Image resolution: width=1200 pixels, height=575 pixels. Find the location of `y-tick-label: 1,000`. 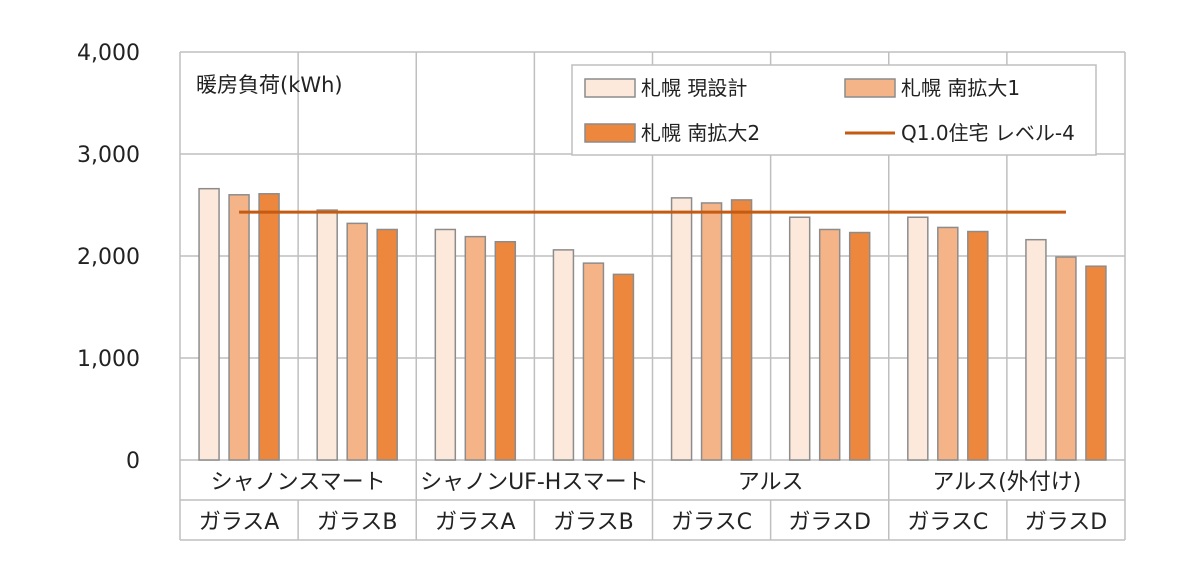

y-tick-label: 1,000 is located at coordinates (108, 359).